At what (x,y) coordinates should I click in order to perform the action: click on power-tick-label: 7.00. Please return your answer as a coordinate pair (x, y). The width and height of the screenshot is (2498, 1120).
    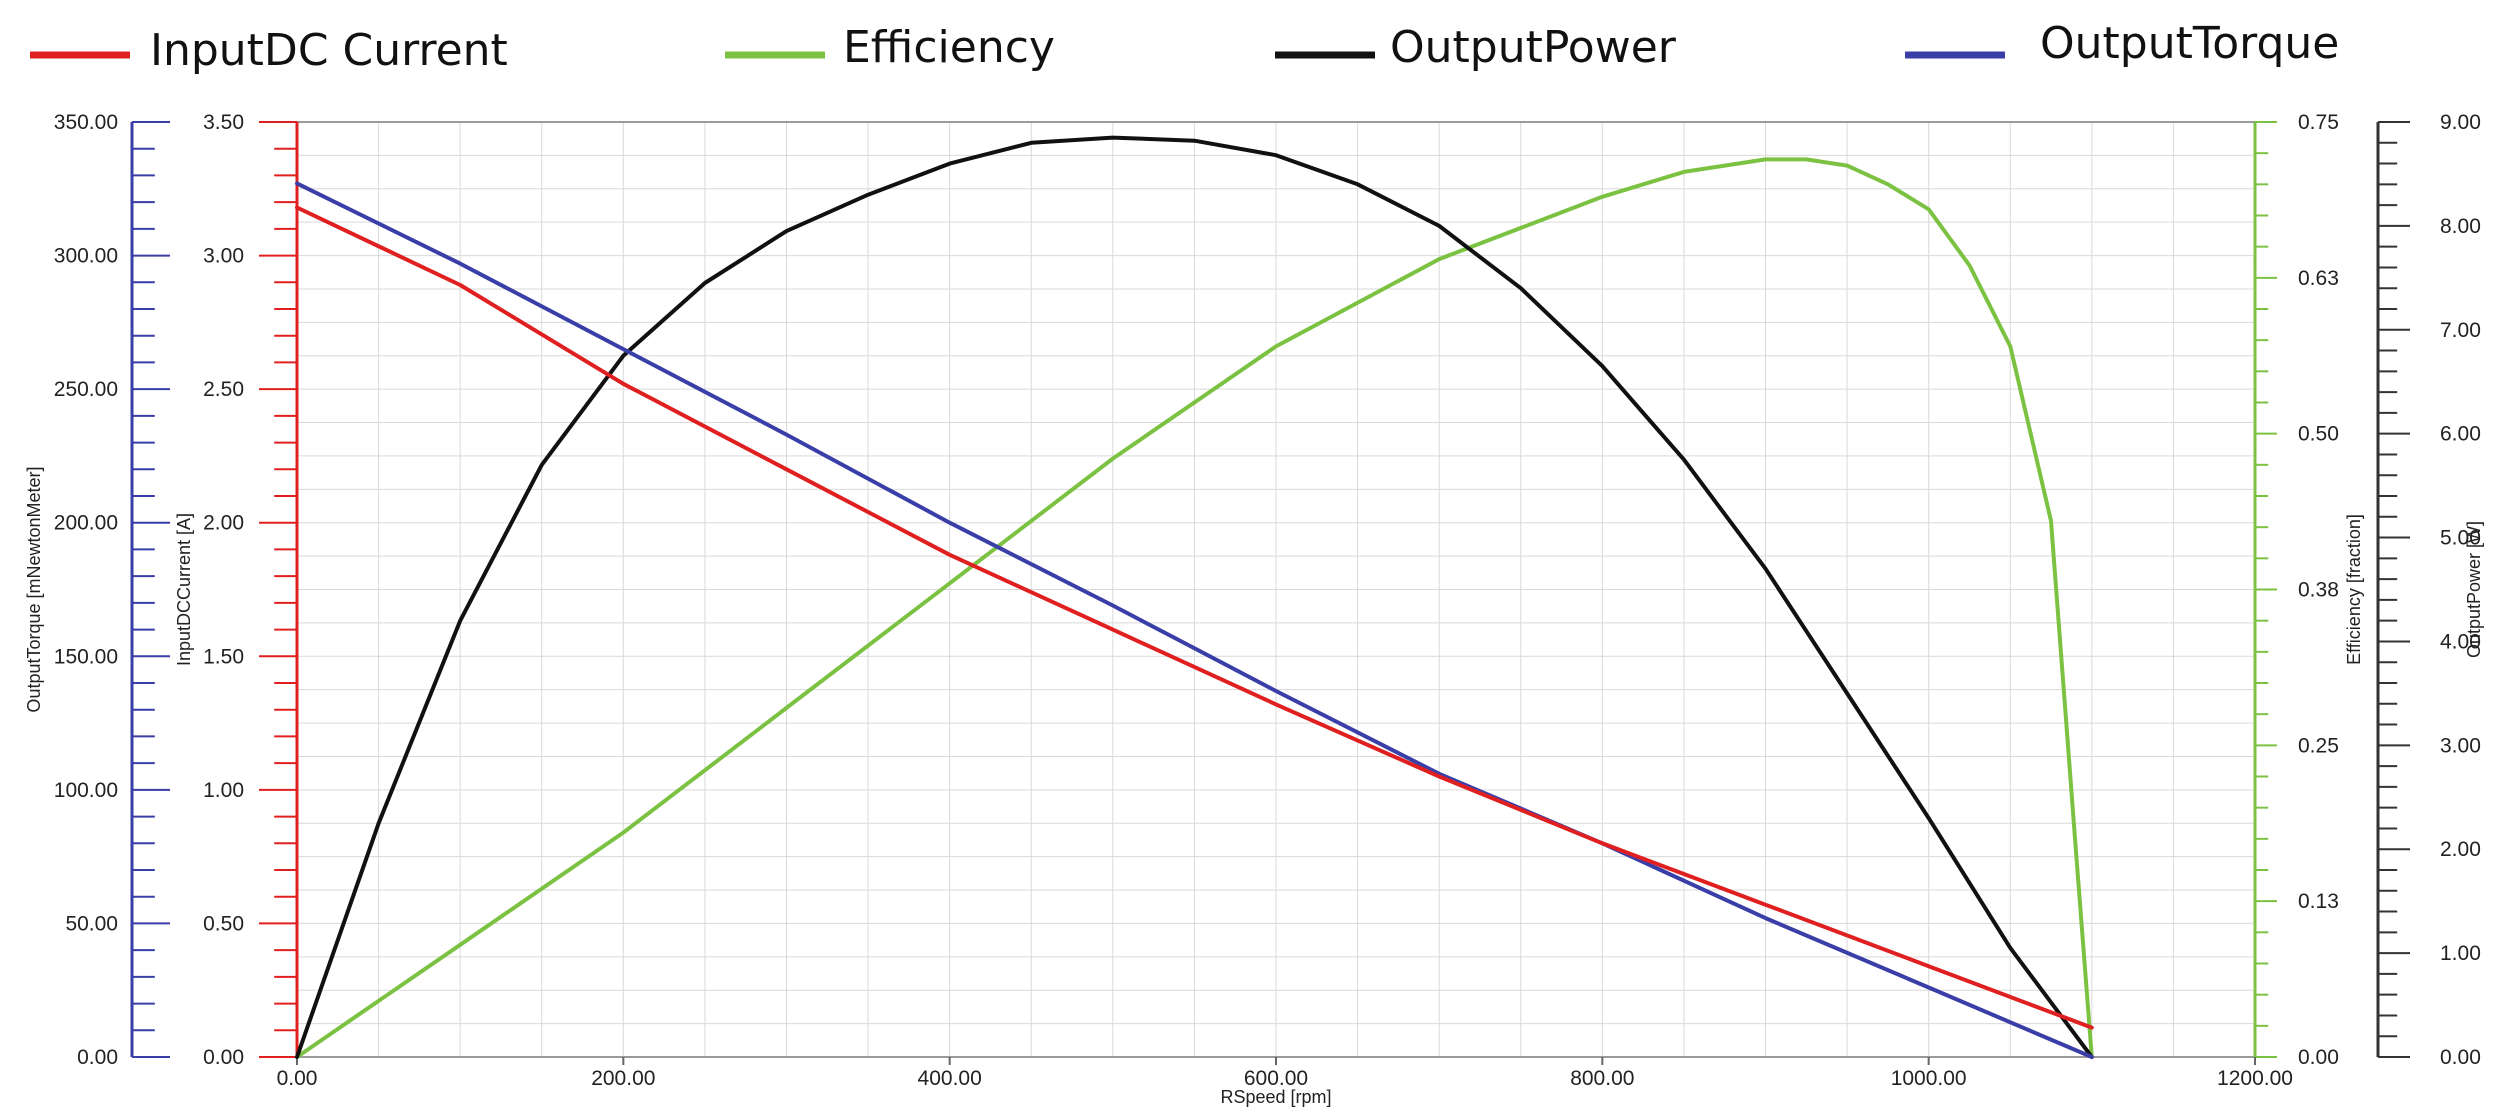
    Looking at the image, I should click on (2460, 330).